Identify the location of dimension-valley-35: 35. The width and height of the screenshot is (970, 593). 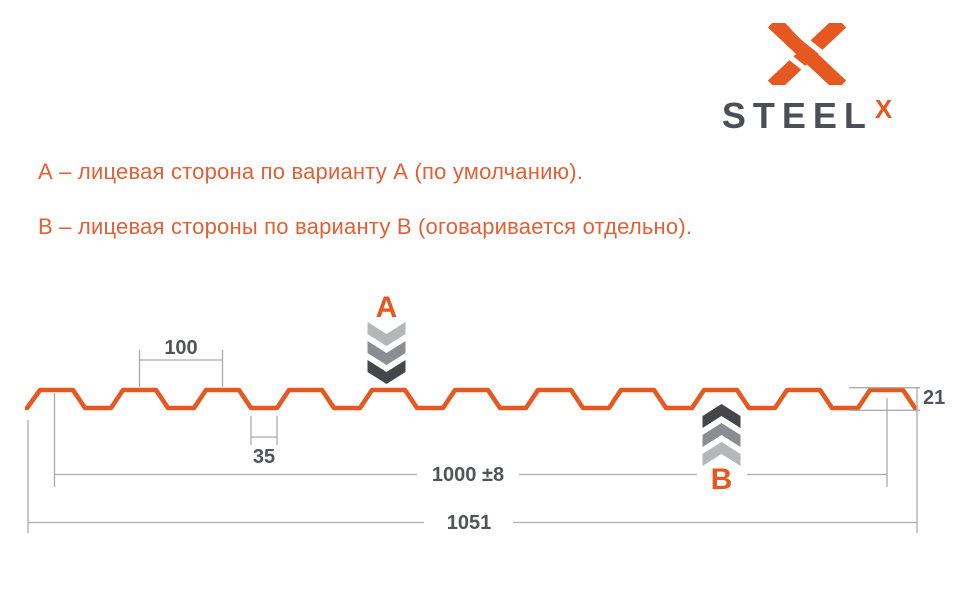
(264, 442).